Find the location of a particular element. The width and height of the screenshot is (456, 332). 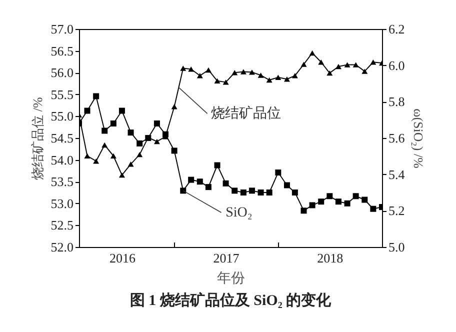

y-axis-title: 烧结矿品位 /% is located at coordinates (37, 138).